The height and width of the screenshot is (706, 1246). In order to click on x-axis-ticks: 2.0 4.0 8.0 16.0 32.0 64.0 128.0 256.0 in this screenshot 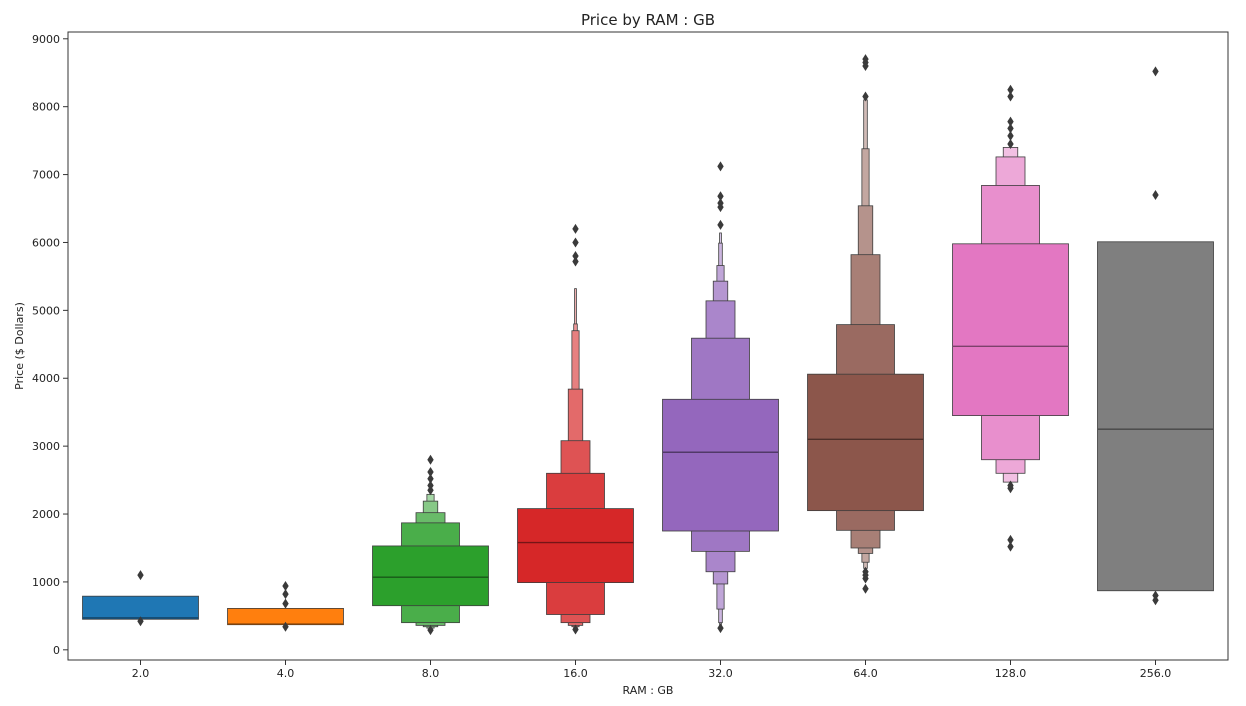, I will do `click(652, 670)`.